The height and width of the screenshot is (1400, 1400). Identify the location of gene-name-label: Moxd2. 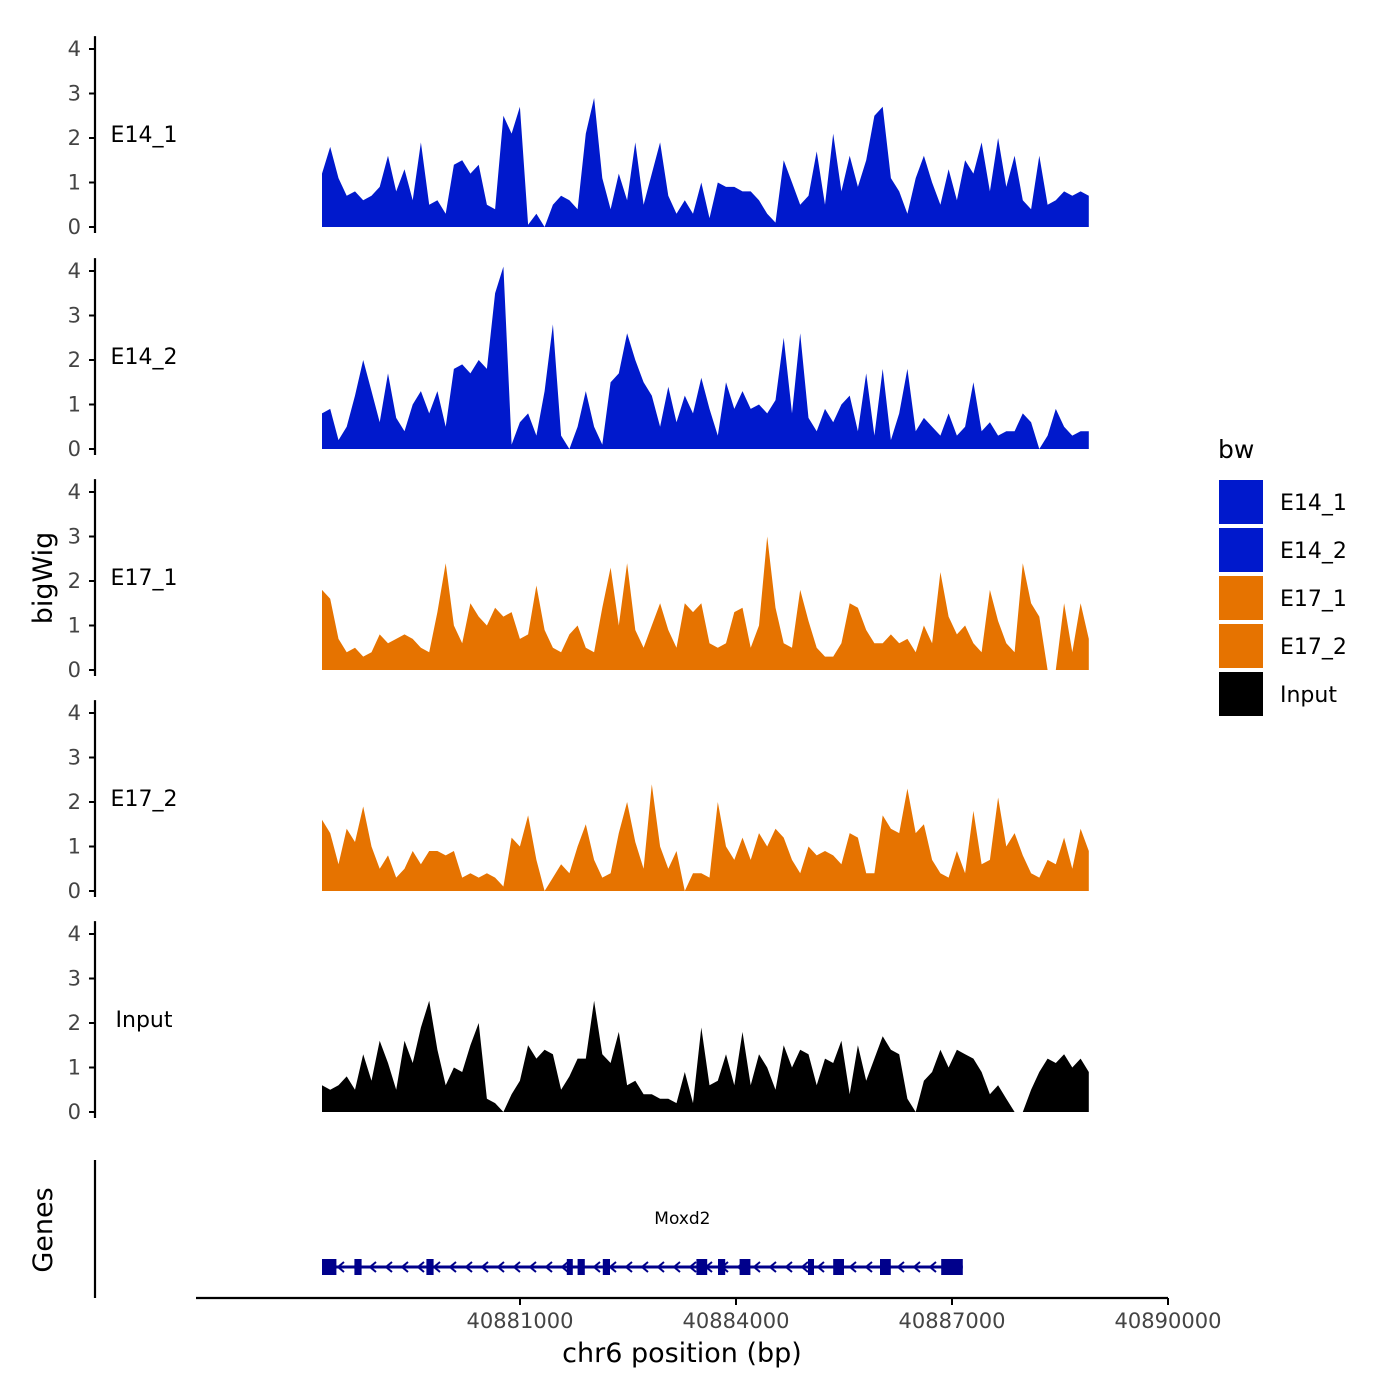
(682, 1219).